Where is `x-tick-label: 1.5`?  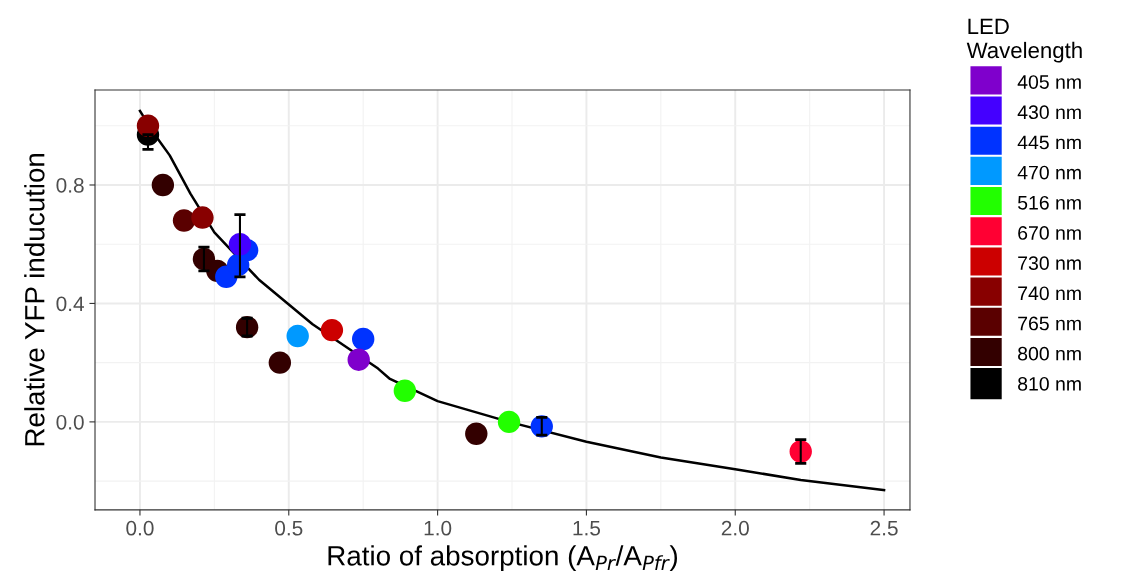 x-tick-label: 1.5 is located at coordinates (587, 528).